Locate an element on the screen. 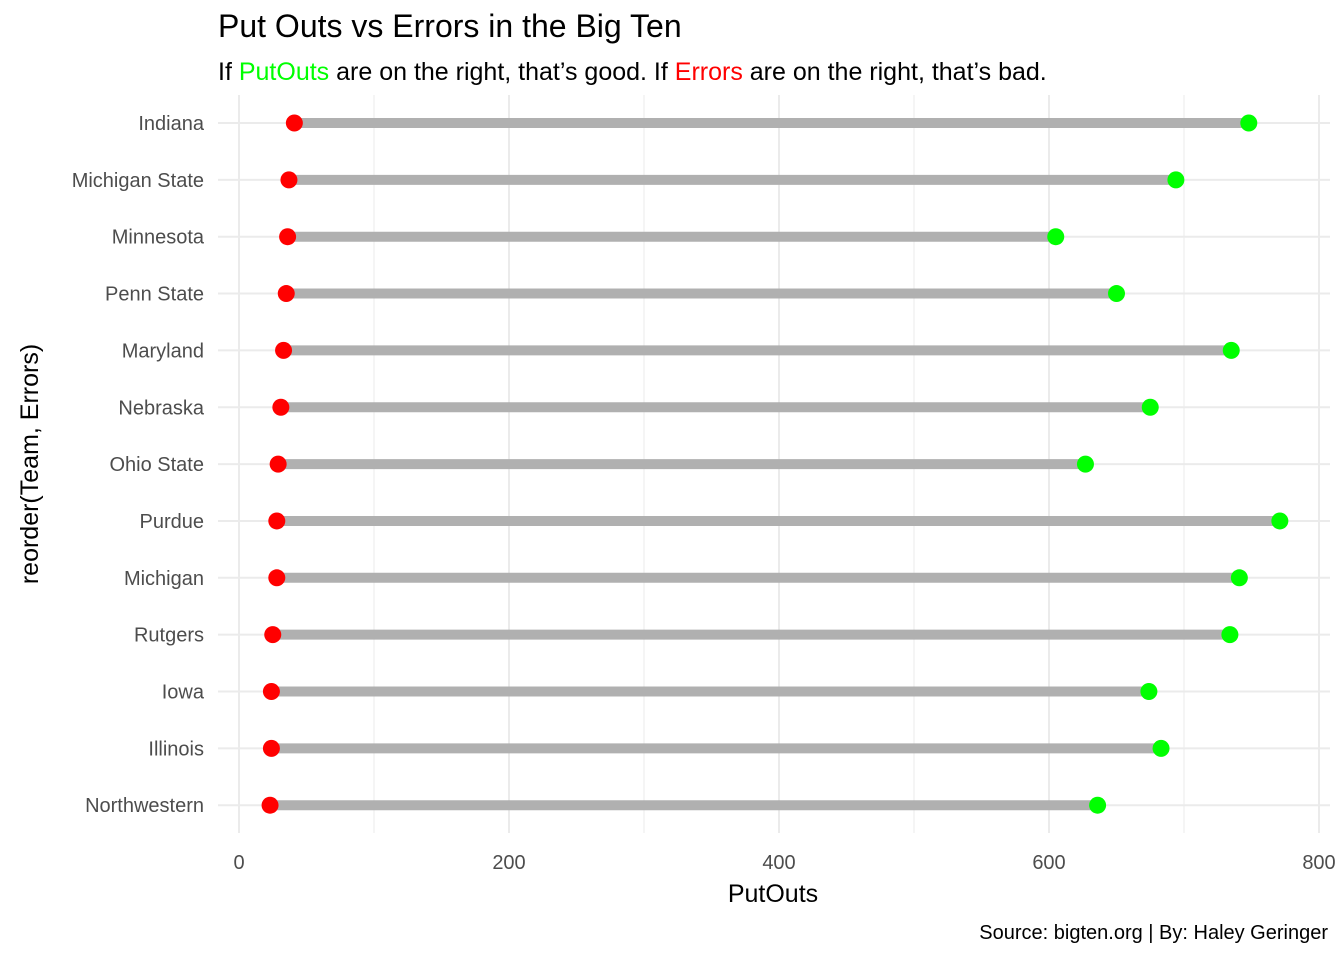 This screenshot has height=960, width=1344. chart-title: Put Outs vs Errors in the Big Ten is located at coordinates (450, 26).